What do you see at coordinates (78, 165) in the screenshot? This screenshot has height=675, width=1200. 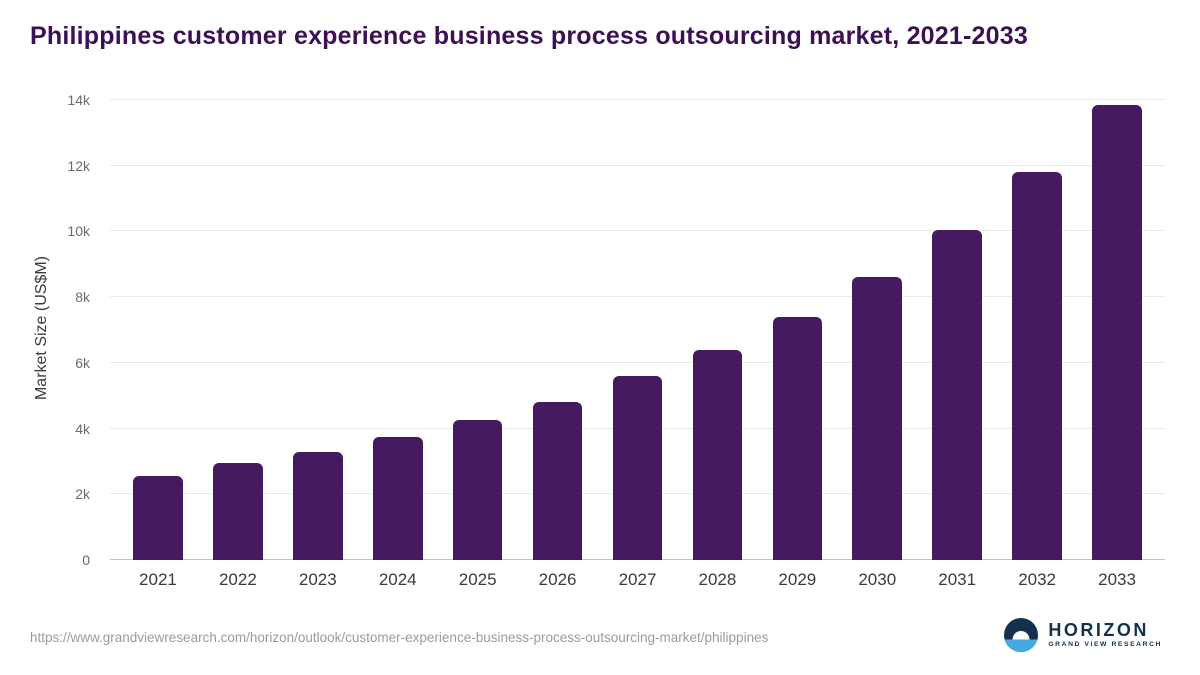 I see `y-tick-label: 12k` at bounding box center [78, 165].